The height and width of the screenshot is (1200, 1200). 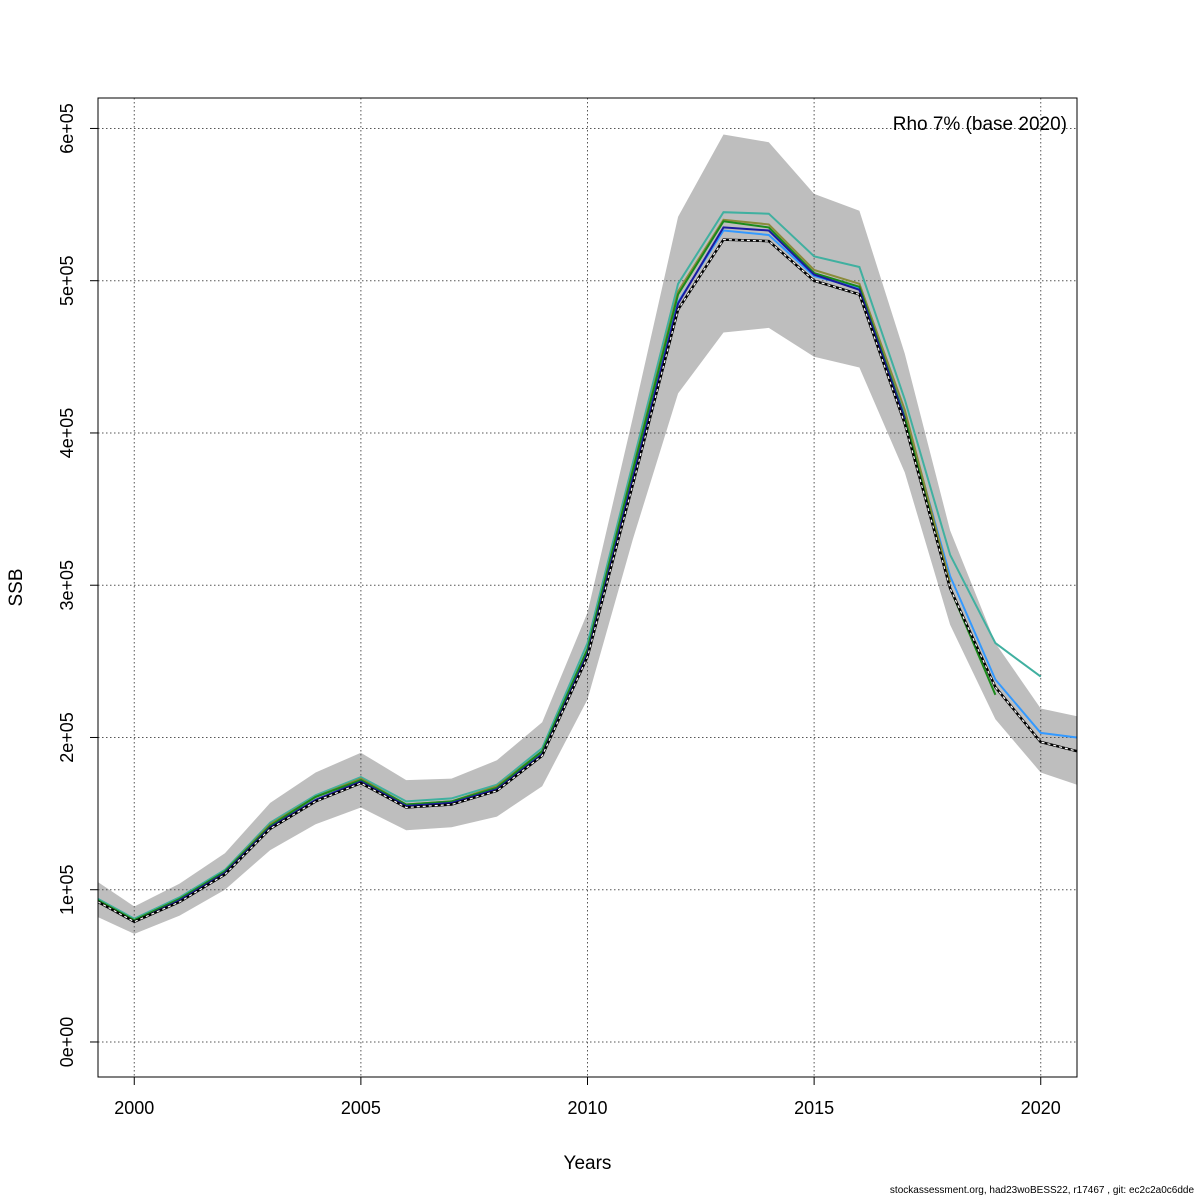 What do you see at coordinates (361, 1108) in the screenshot?
I see `x-tick-label: 2005` at bounding box center [361, 1108].